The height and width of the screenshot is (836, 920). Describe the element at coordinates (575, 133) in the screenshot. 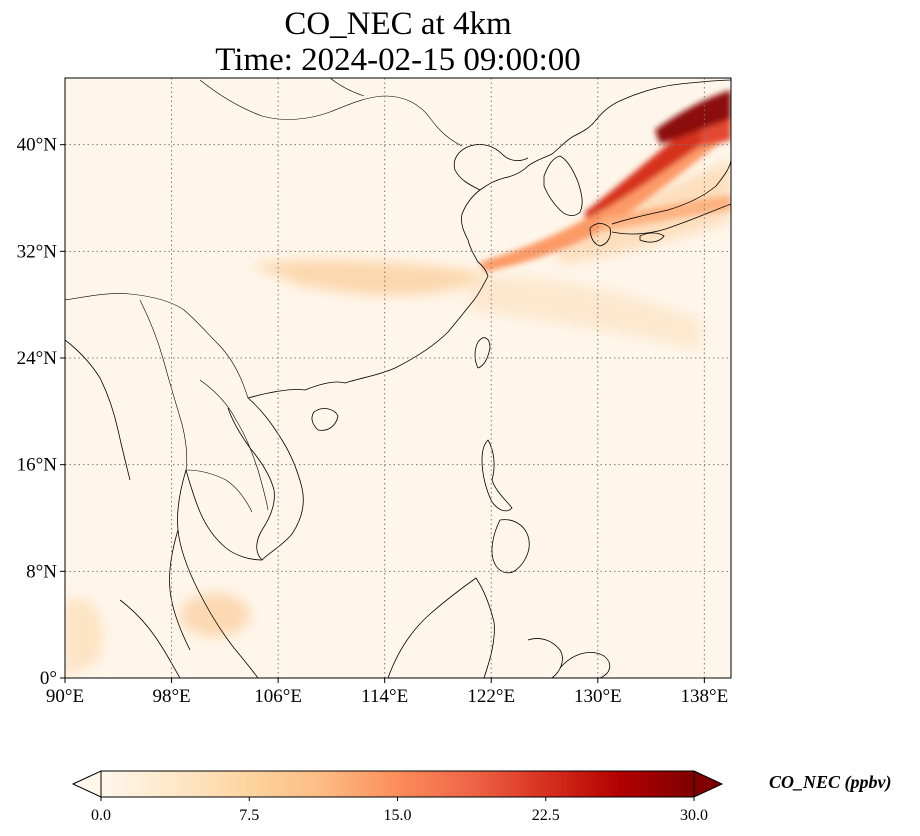

I see `coastline-korea-north` at that location.